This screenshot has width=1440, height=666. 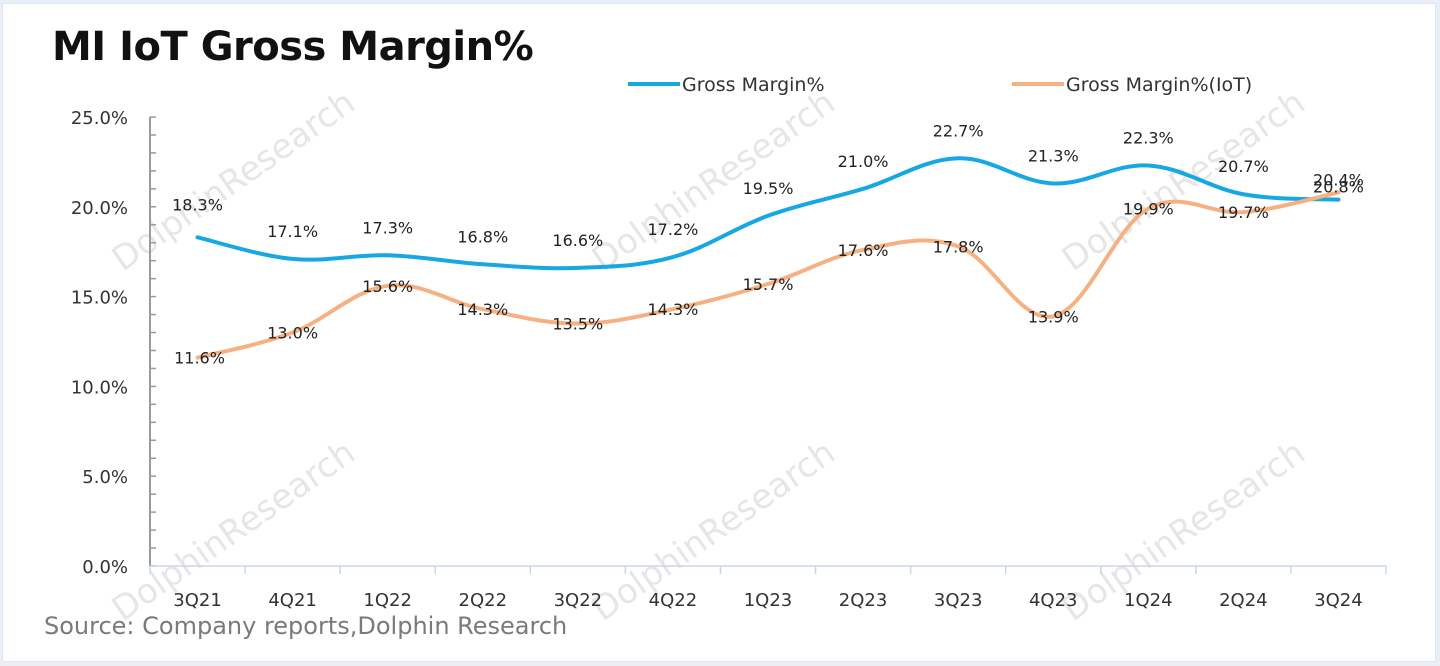 I want to click on data-label: 15.6%, so click(x=387, y=286).